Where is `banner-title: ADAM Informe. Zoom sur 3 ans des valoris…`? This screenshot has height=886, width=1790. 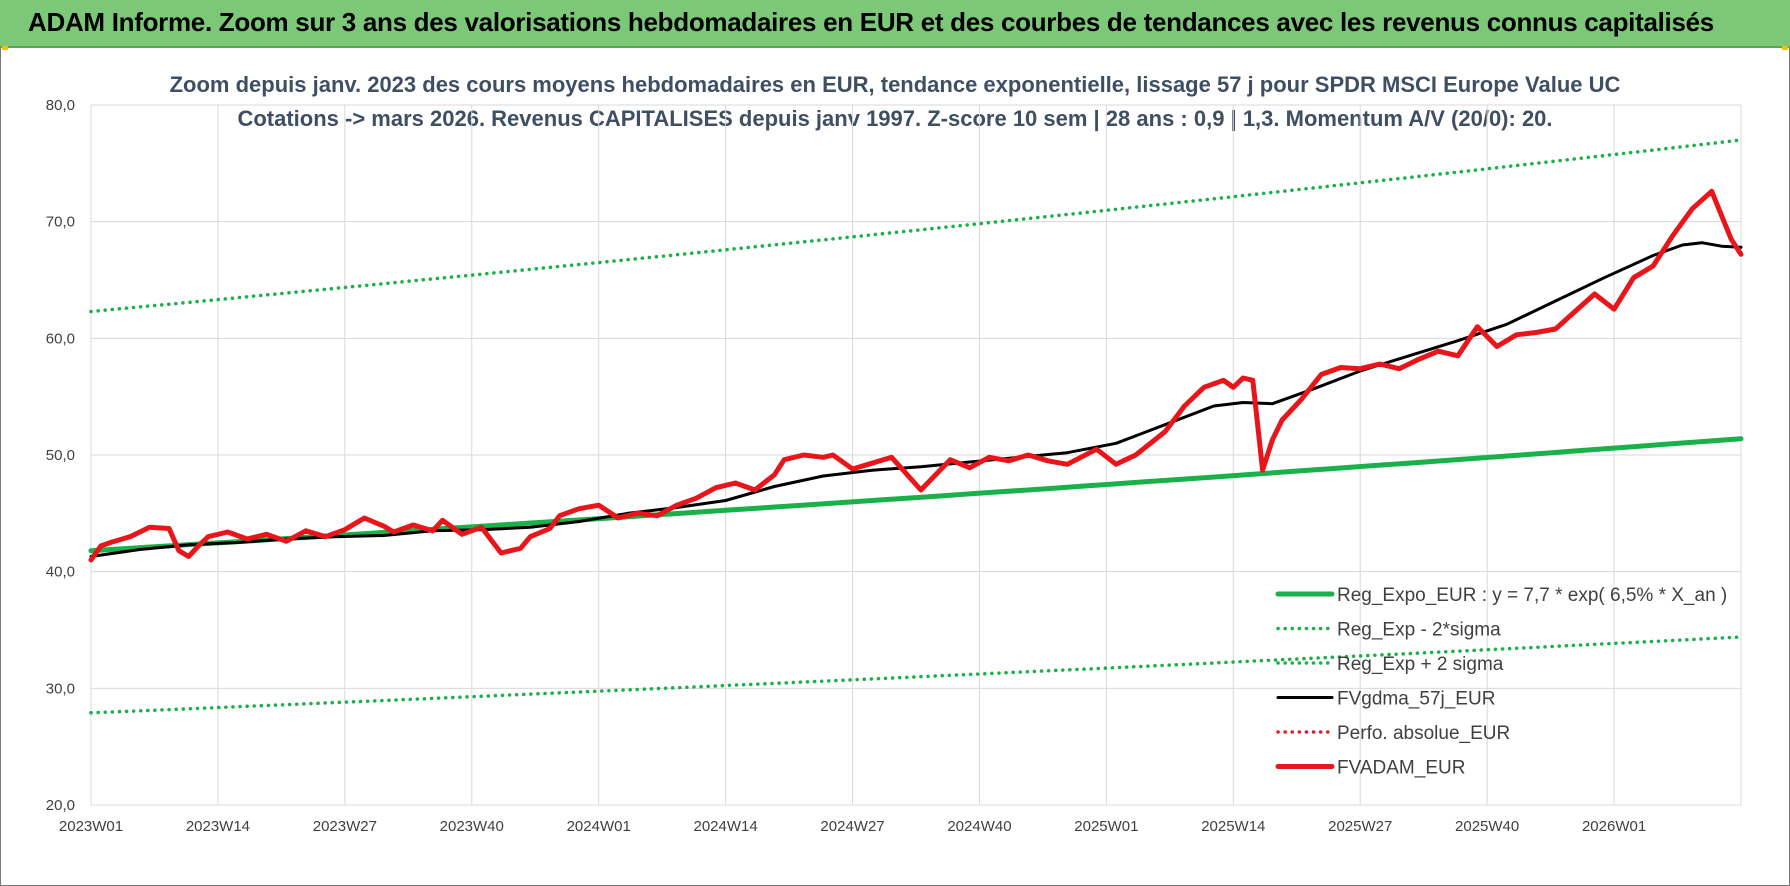
banner-title: ADAM Informe. Zoom sur 3 ans des valoris… is located at coordinates (871, 22).